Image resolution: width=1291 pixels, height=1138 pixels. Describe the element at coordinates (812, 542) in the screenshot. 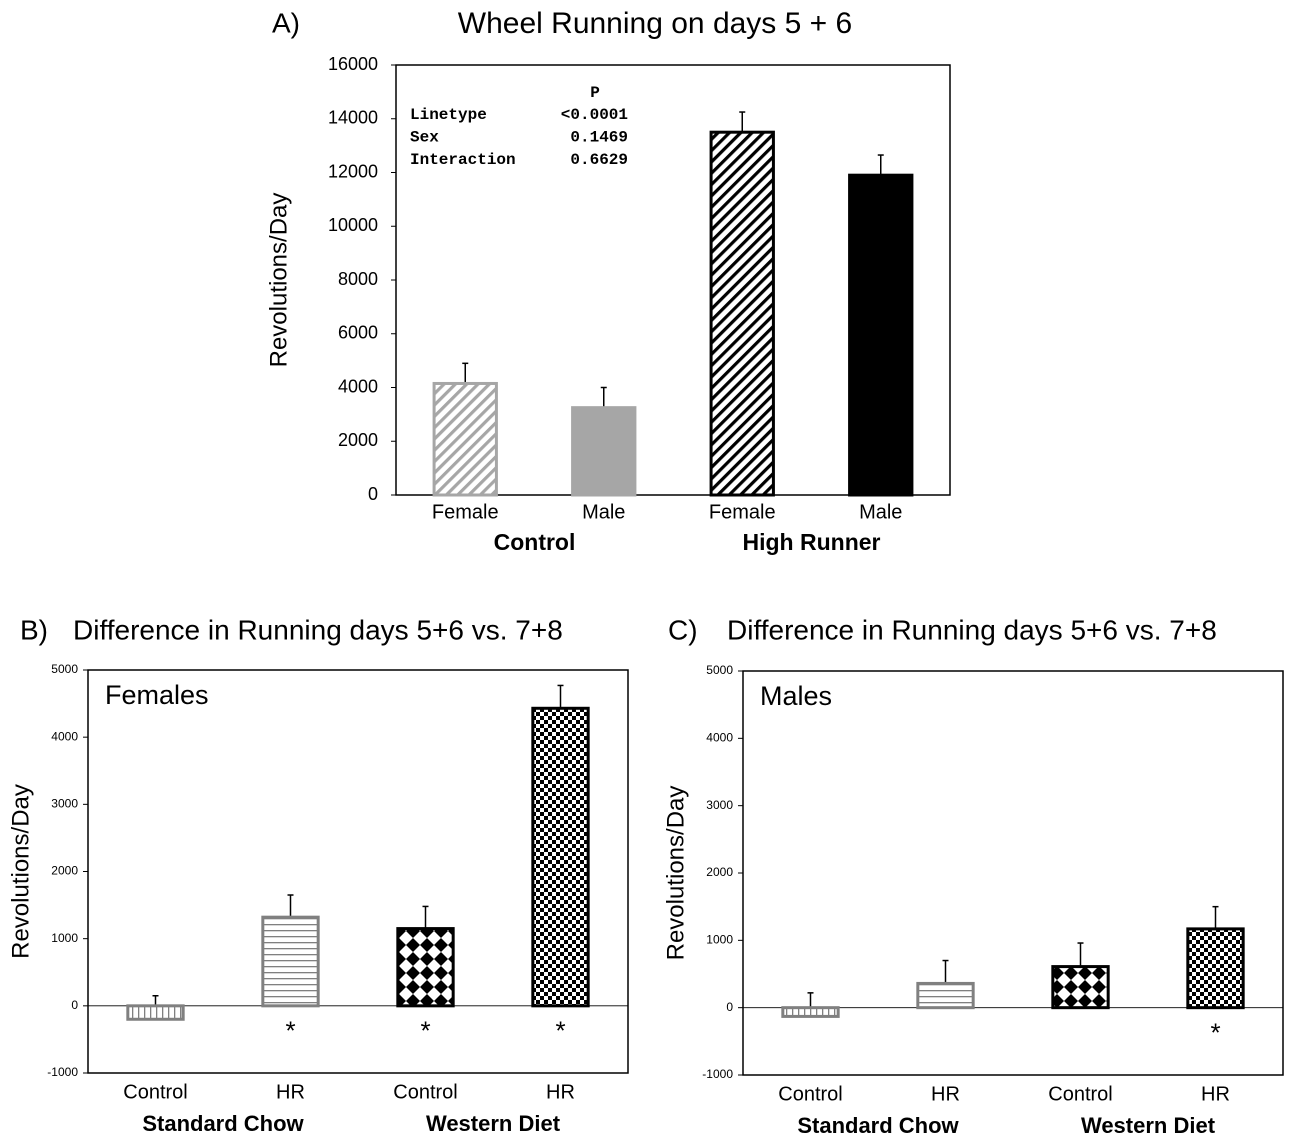

I see `group-label: High Runner` at that location.